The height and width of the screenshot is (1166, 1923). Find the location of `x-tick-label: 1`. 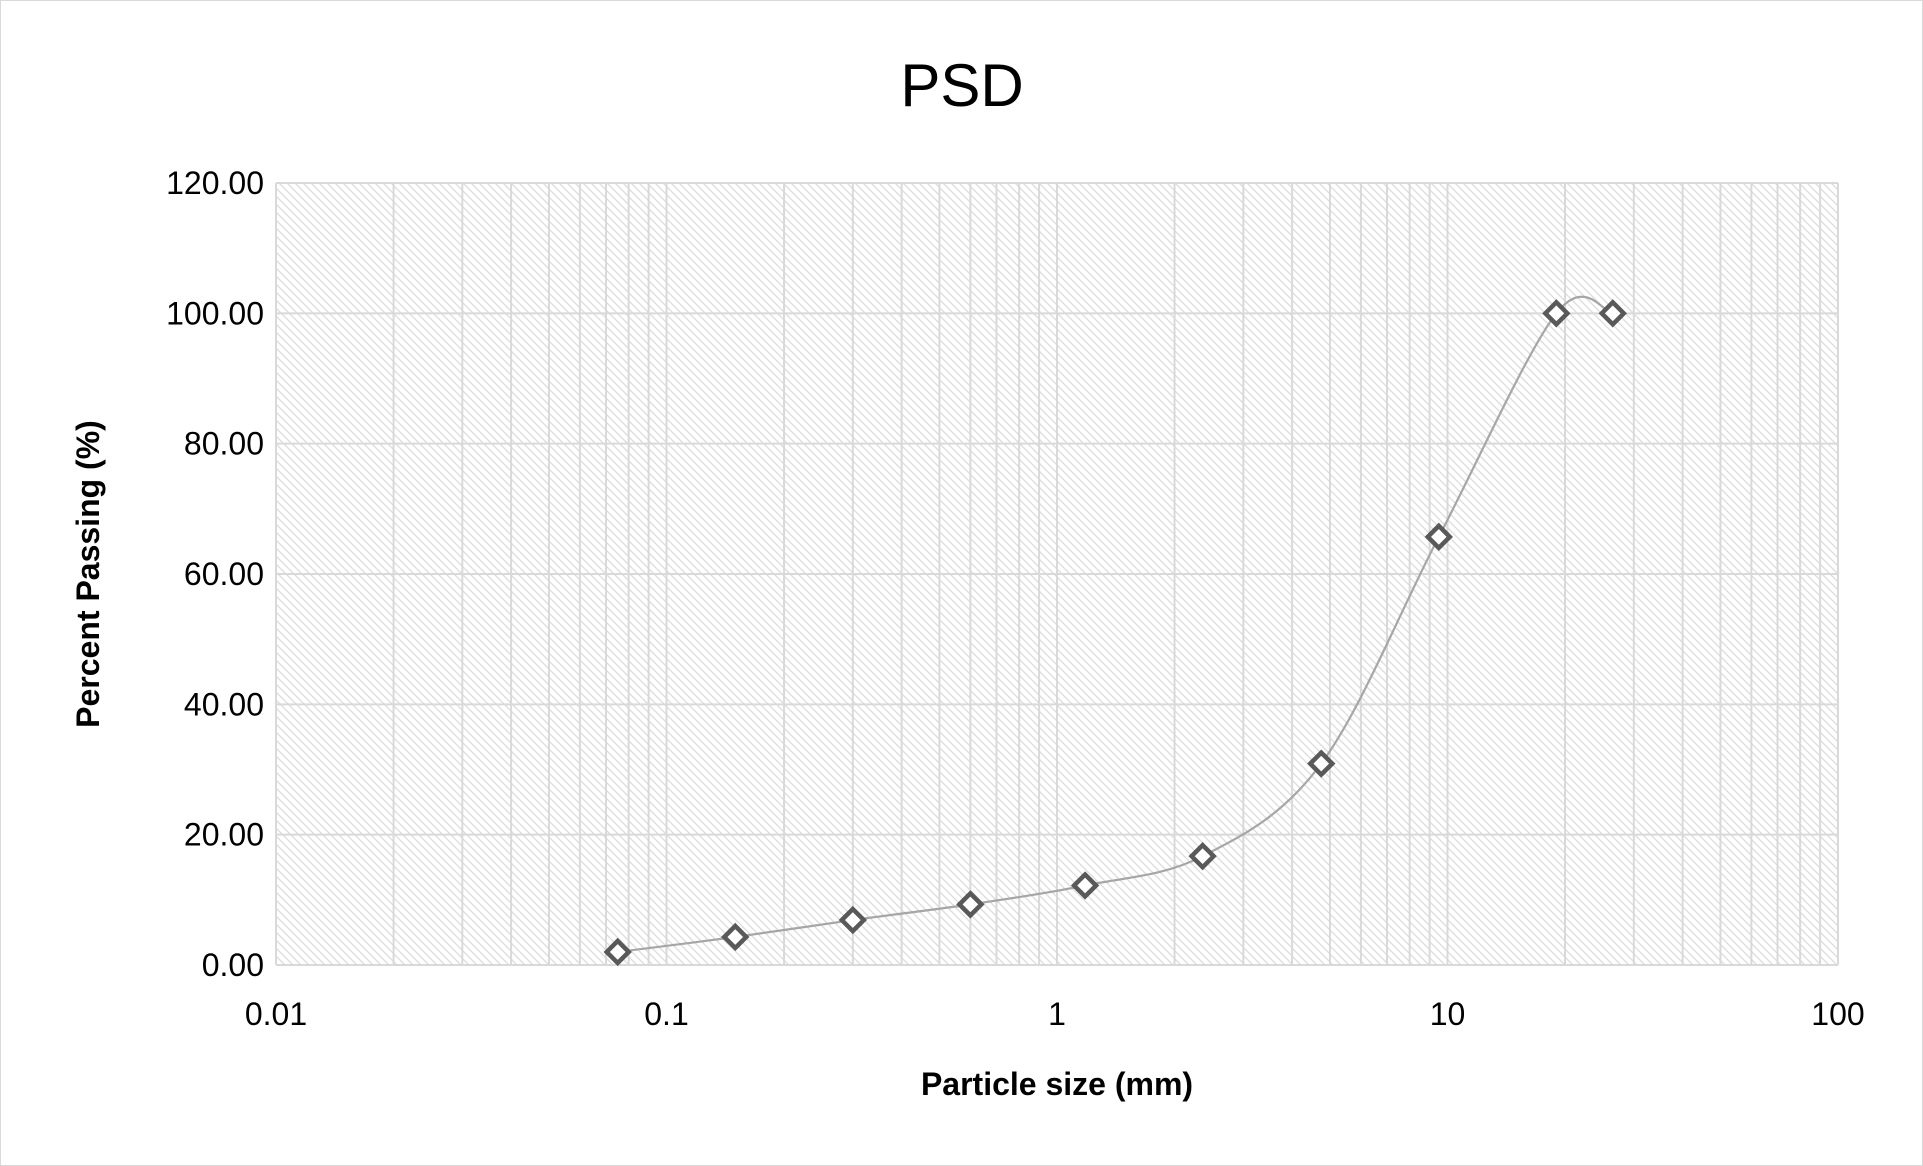

x-tick-label: 1 is located at coordinates (1057, 1014).